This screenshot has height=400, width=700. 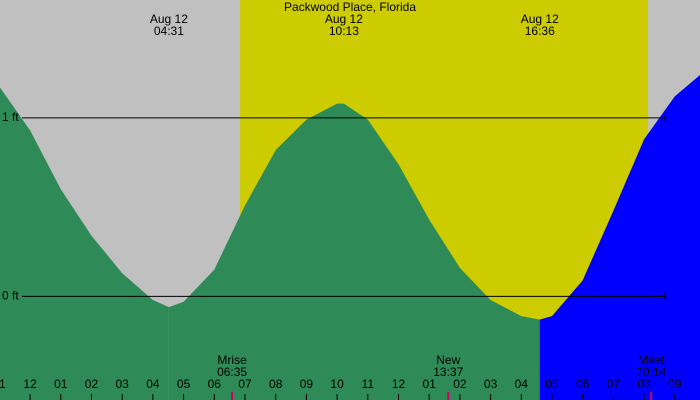 What do you see at coordinates (232, 372) in the screenshot?
I see `moon-event-time: 06:35` at bounding box center [232, 372].